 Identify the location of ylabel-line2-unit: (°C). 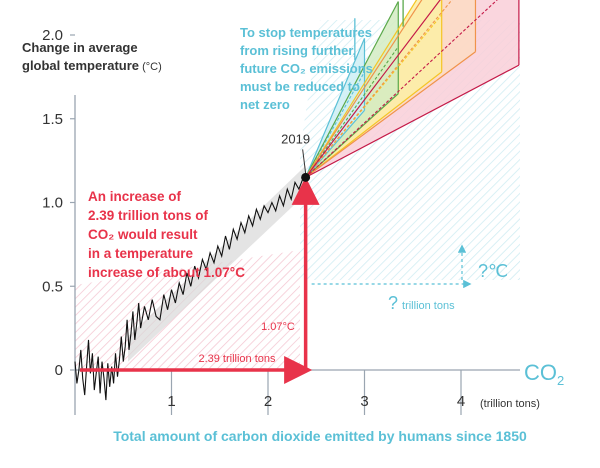
(150, 67).